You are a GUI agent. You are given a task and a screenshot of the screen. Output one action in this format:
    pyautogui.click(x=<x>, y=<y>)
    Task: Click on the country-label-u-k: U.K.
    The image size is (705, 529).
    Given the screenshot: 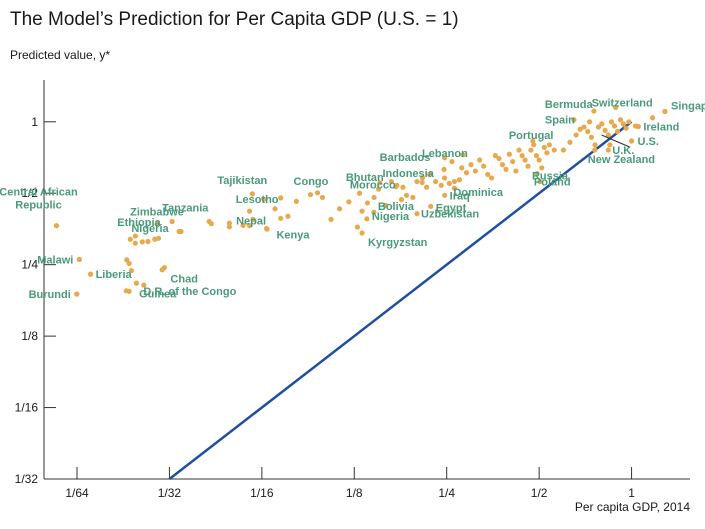 What is the action you would take?
    pyautogui.click(x=623, y=151)
    